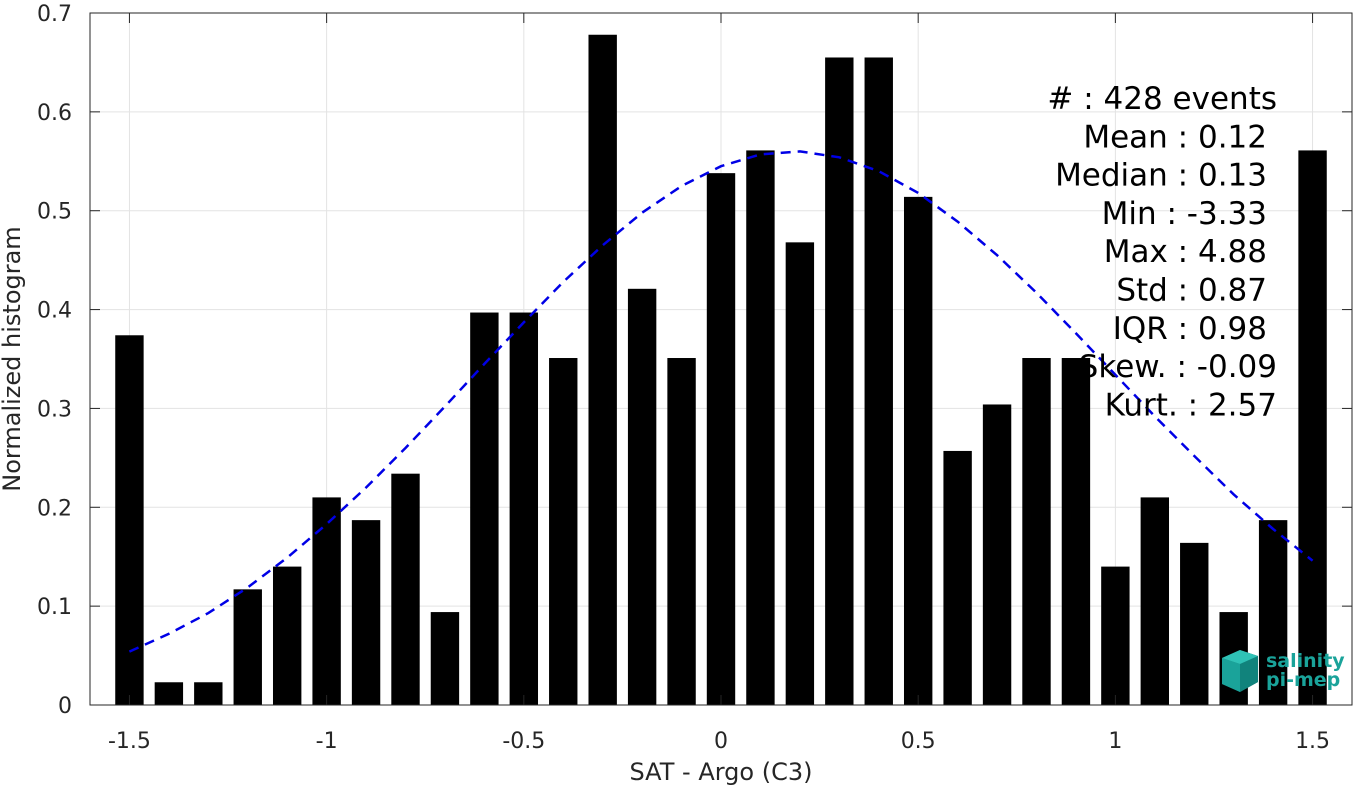  What do you see at coordinates (54, 409) in the screenshot?
I see `y-tick-label: 0.3` at bounding box center [54, 409].